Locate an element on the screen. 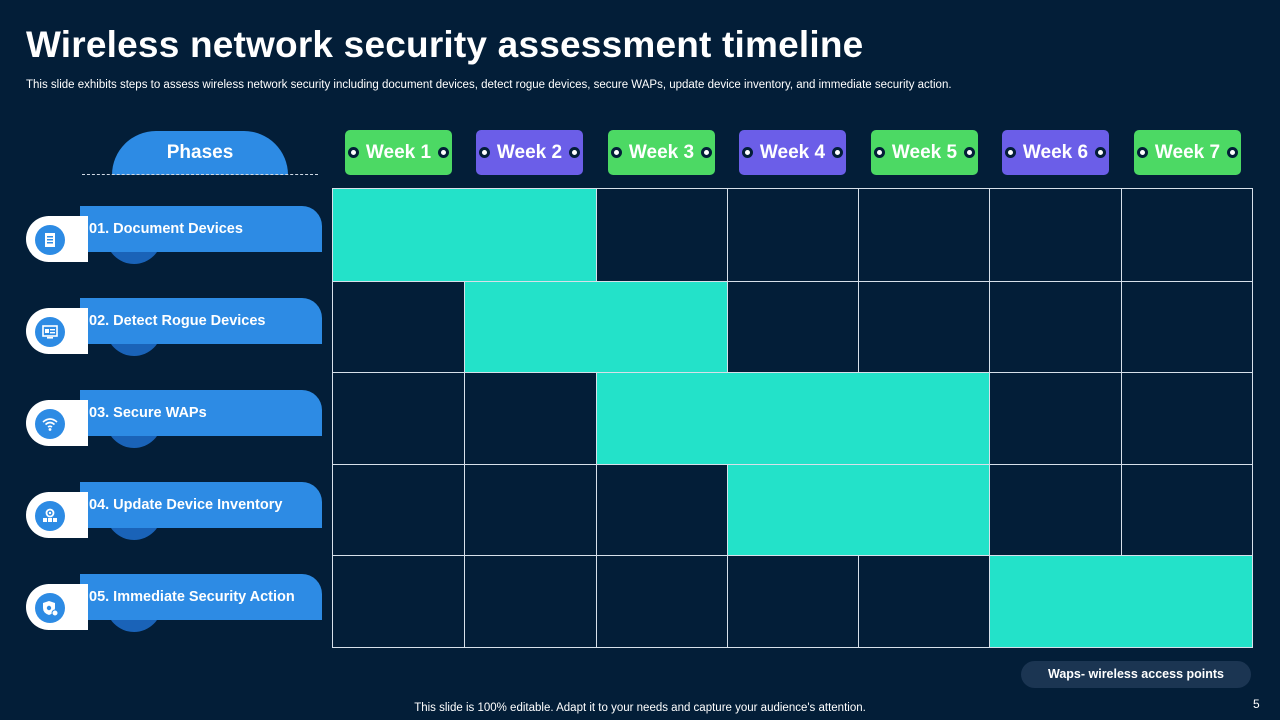 The width and height of the screenshot is (1280, 720). week-label: Week 6 is located at coordinates (1055, 152).